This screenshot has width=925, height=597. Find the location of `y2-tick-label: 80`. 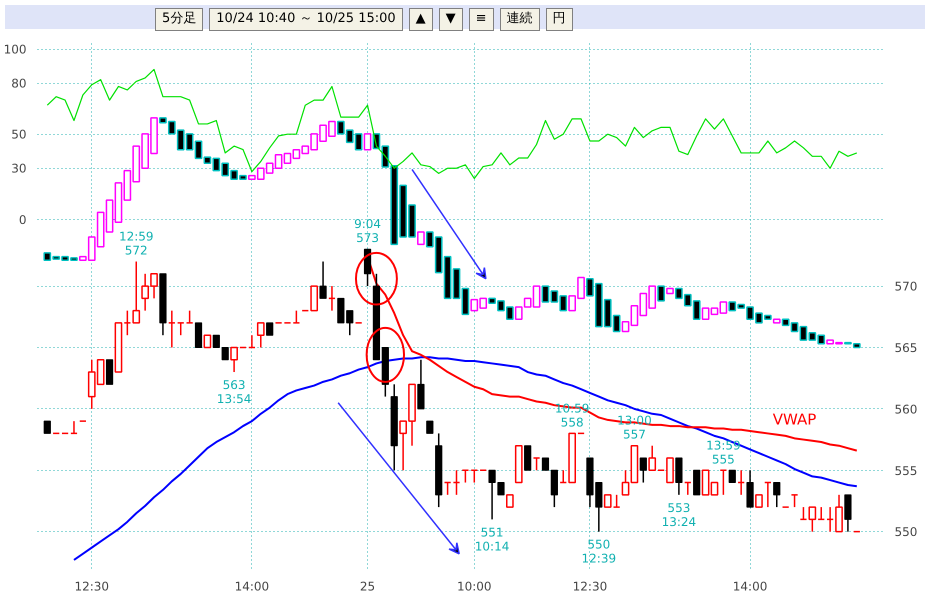

y2-tick-label: 80 is located at coordinates (19, 83).